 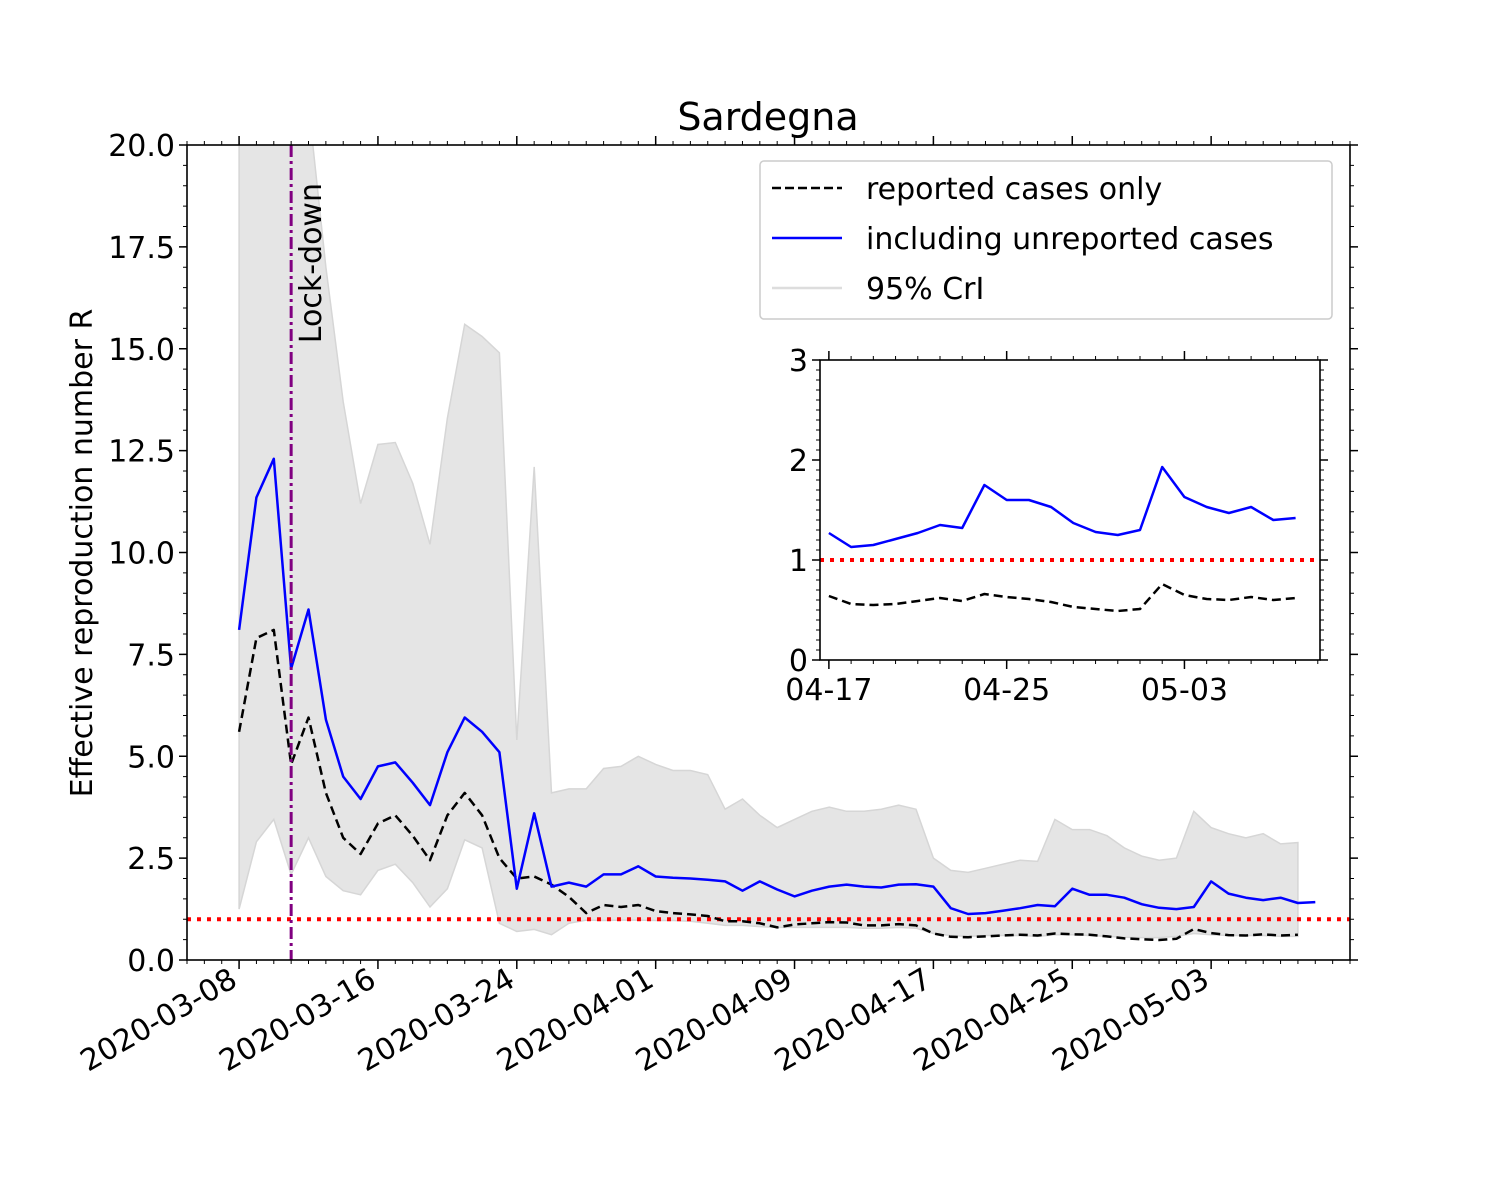 What do you see at coordinates (575, 1020) in the screenshot?
I see `x-tick-label: 2020-04-01` at bounding box center [575, 1020].